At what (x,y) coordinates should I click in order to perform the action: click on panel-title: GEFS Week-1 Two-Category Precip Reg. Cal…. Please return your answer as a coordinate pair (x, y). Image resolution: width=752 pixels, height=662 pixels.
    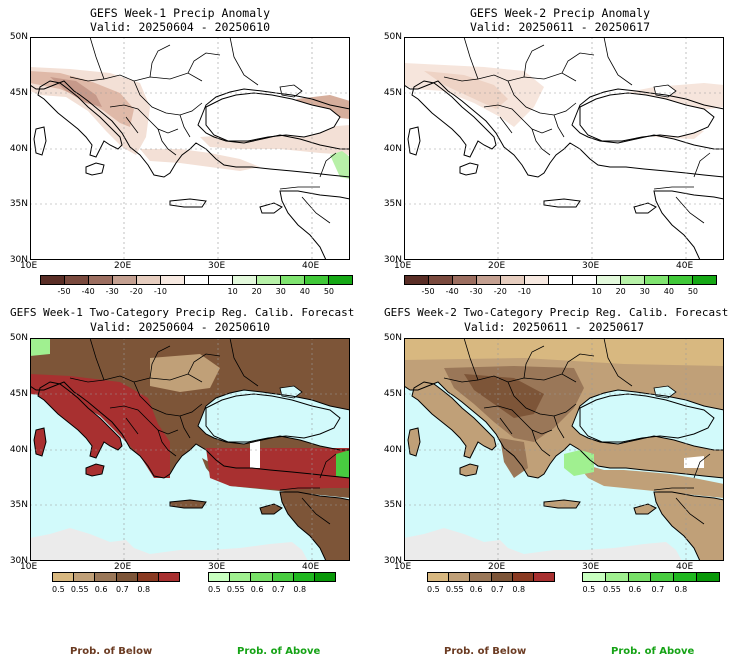
    Looking at the image, I should click on (182, 312).